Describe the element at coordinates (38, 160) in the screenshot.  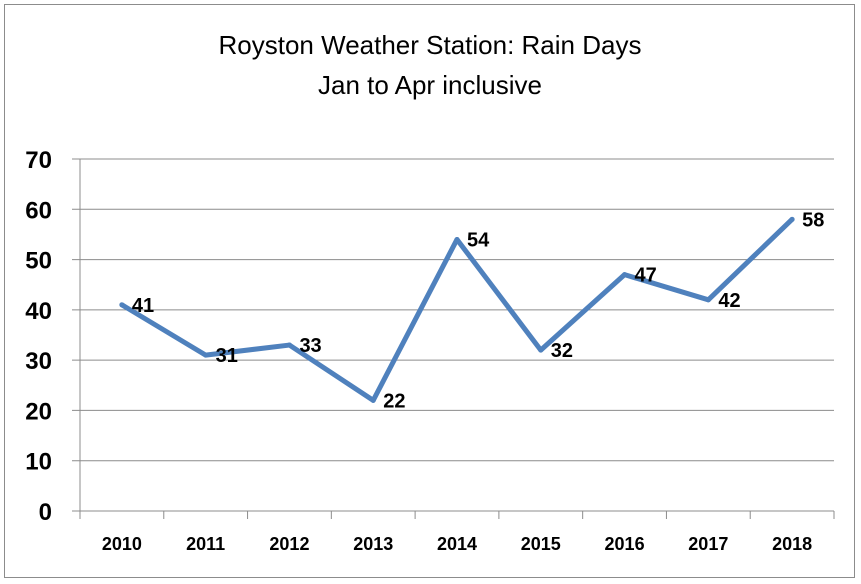
I see `y-tick-label: 70` at that location.